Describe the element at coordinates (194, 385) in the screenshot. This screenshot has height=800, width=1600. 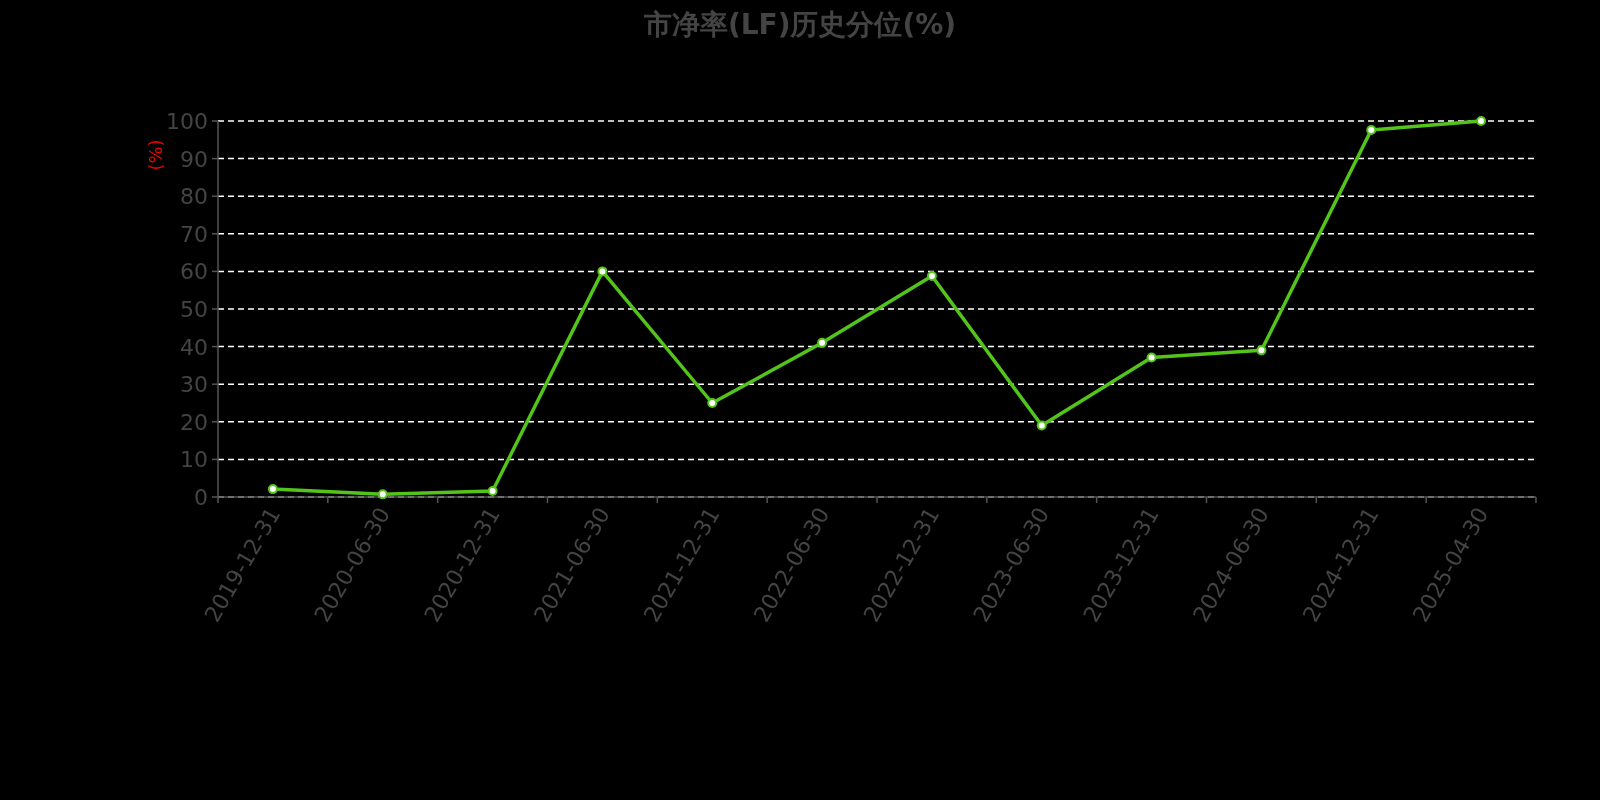
I see `y-tick-label: 30` at that location.